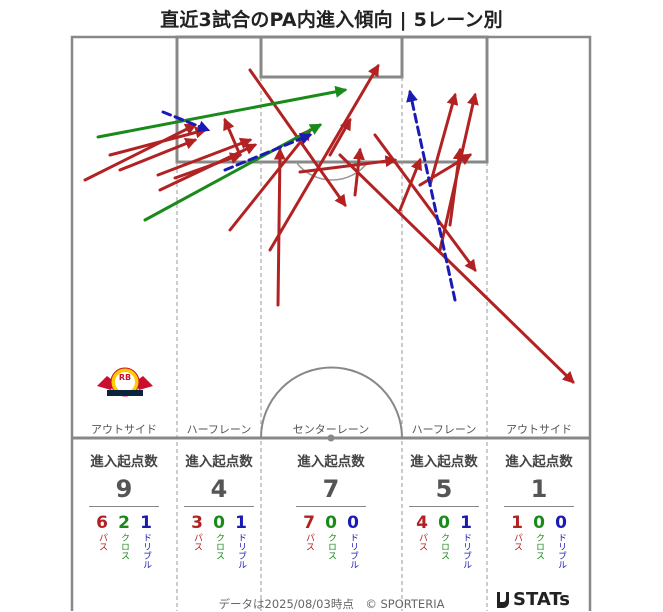 This screenshot has height=612, width=663. Describe the element at coordinates (331, 20) in the screenshot. I see `chart-title: 直近3試合のPA内進入傾向 | 5レーン別` at that location.